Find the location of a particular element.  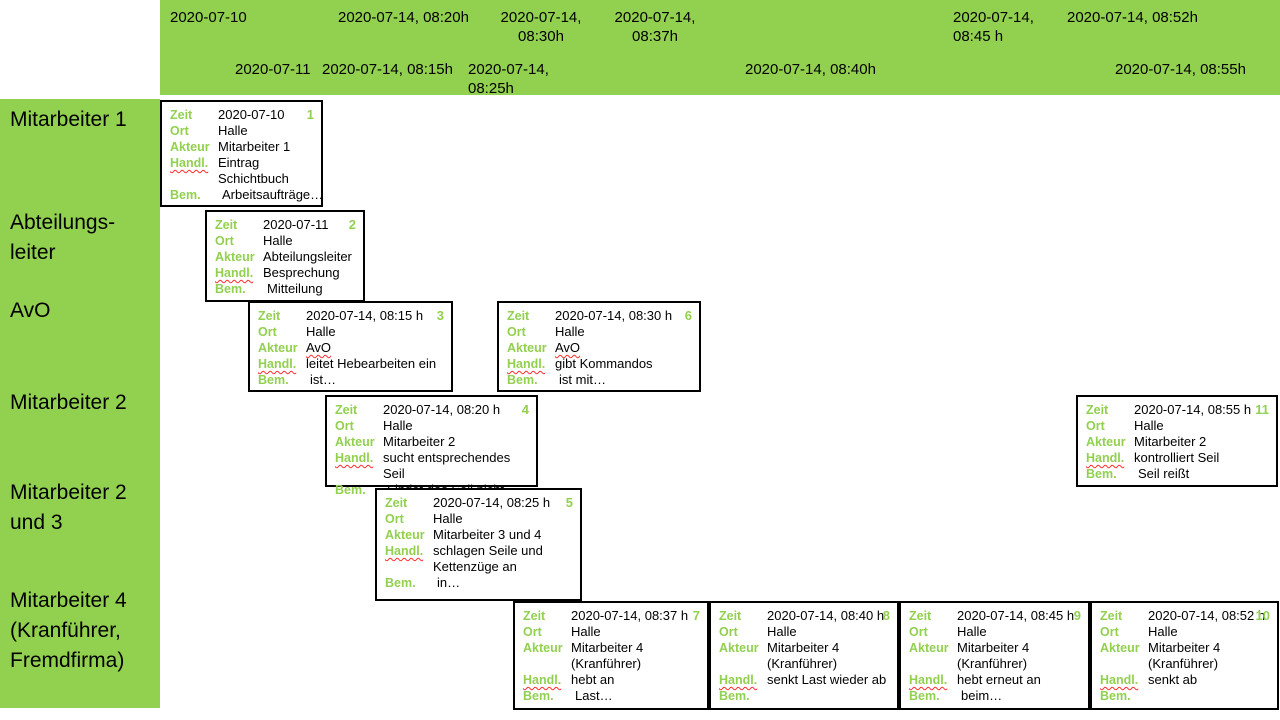

field-value-zeit: 2020-07-14, 08:20 h is located at coordinates (442, 409).